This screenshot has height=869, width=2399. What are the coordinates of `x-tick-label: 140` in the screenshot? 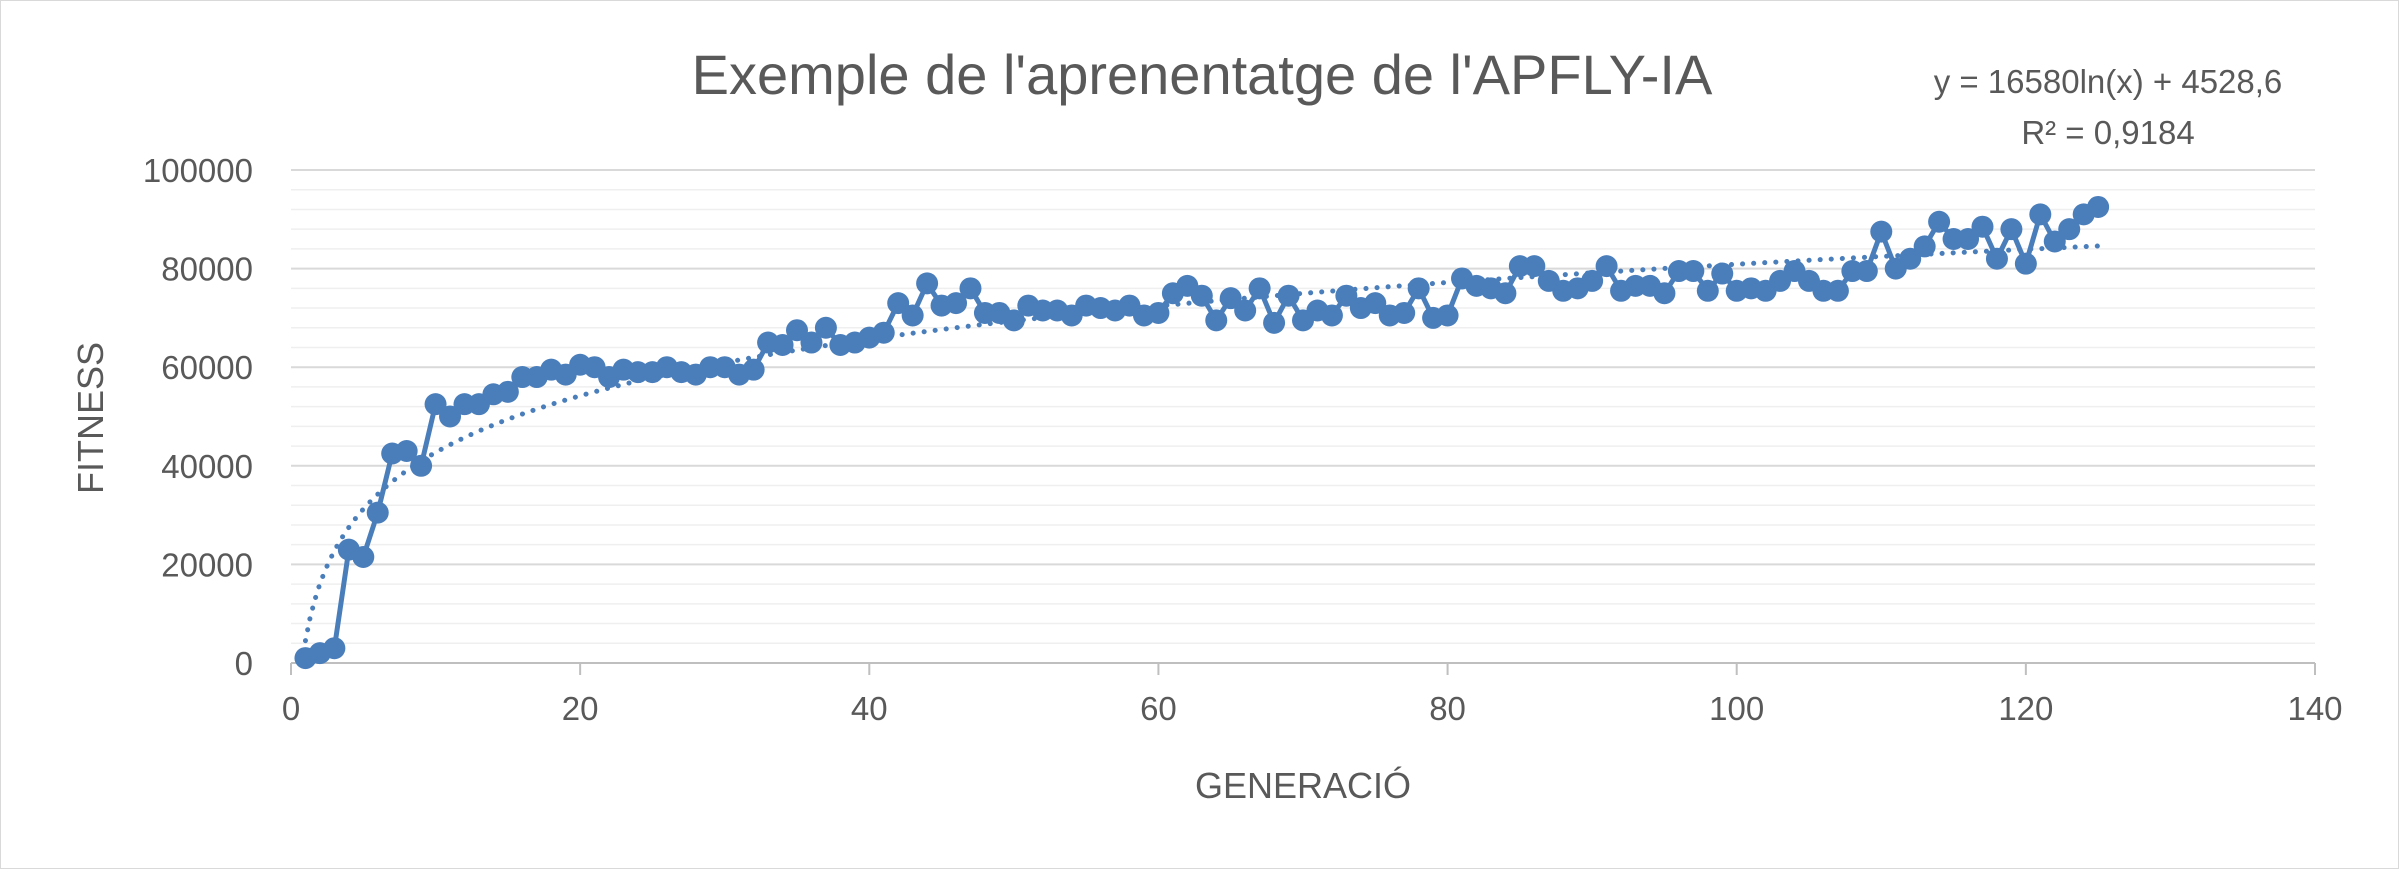 It's located at (2314, 708).